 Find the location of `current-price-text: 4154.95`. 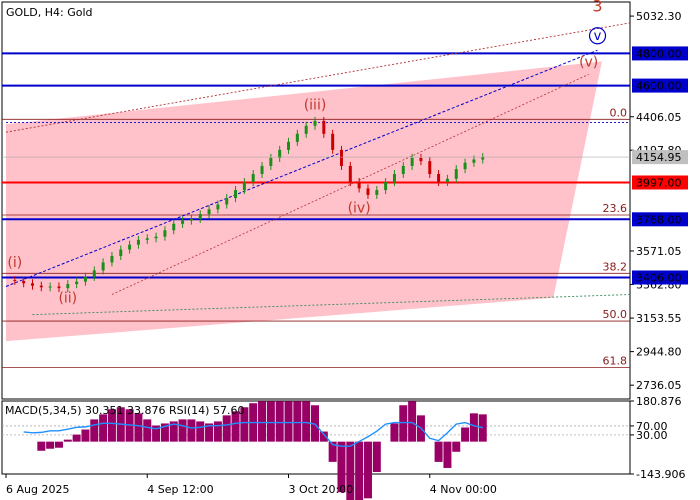

current-price-text: 4154.95 is located at coordinates (659, 157).